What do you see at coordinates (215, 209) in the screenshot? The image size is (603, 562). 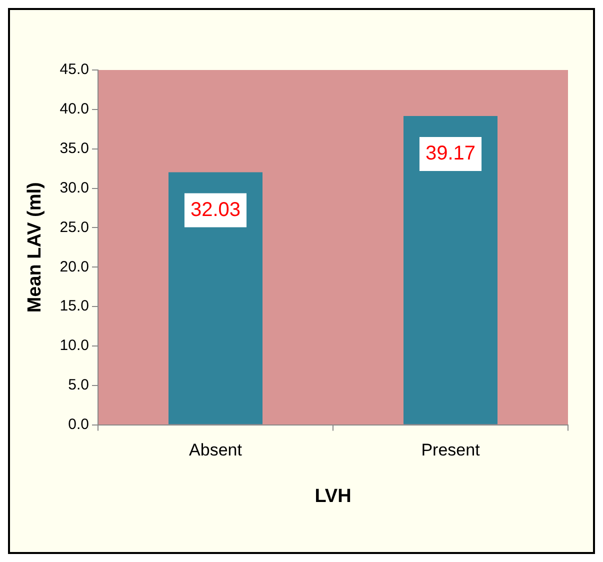 I see `data-label: 32.03` at bounding box center [215, 209].